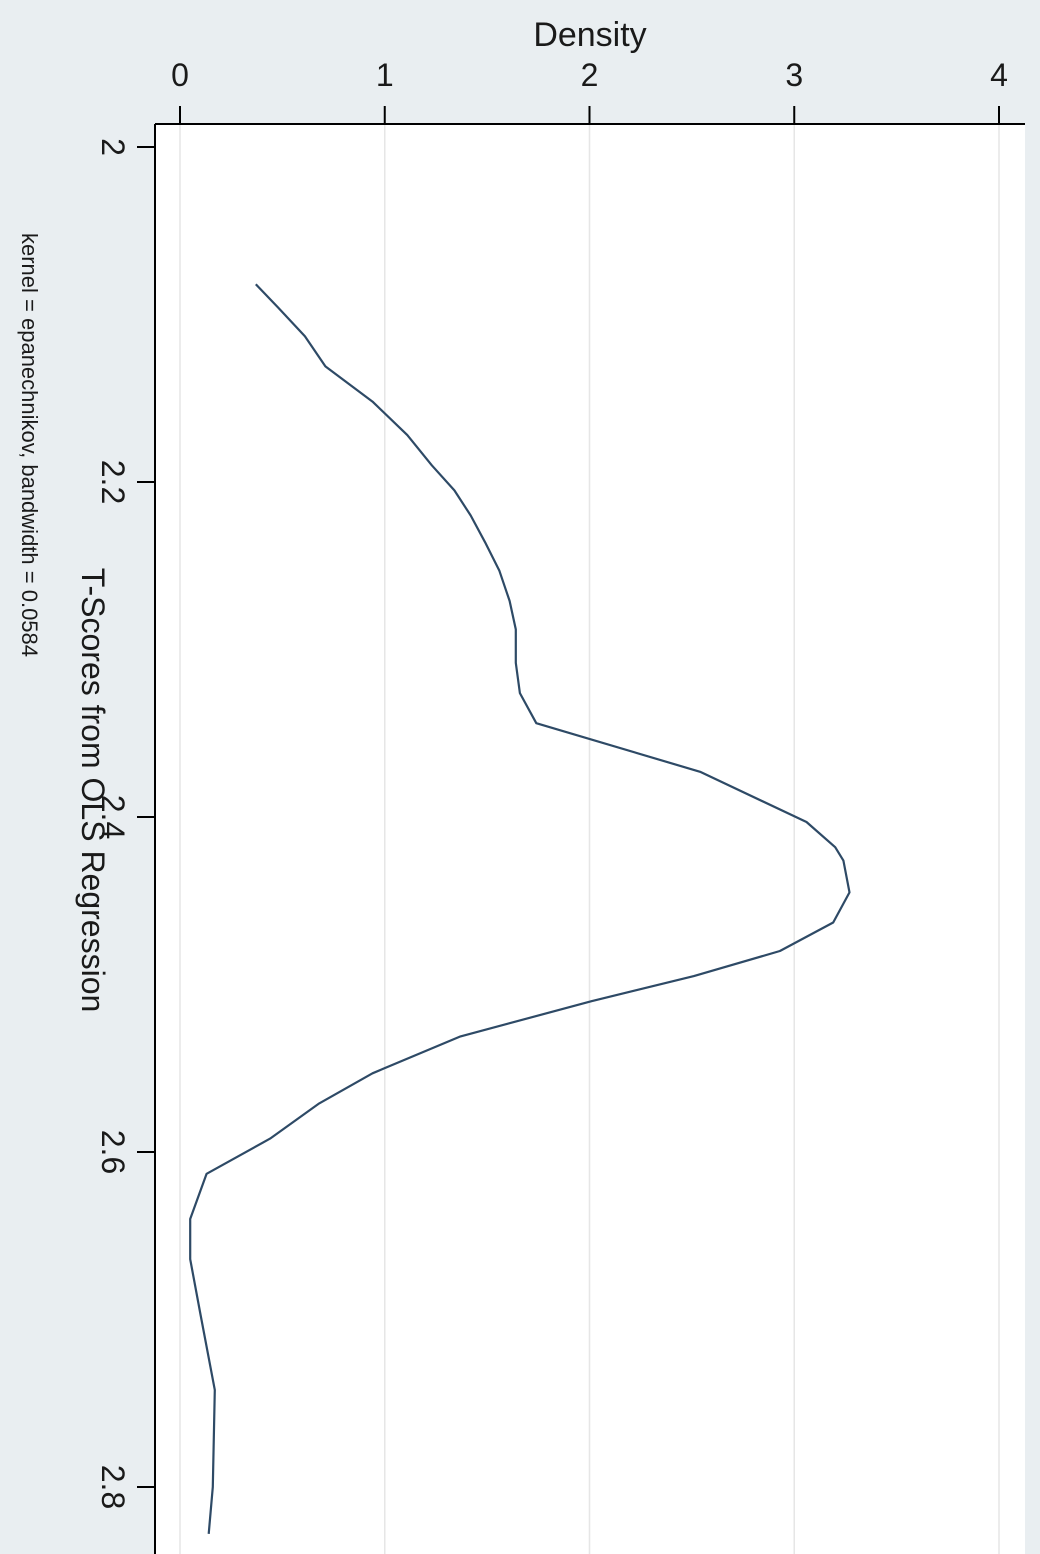 This screenshot has width=1040, height=1554. What do you see at coordinates (999, 75) in the screenshot?
I see `density-tick-label: 4` at bounding box center [999, 75].